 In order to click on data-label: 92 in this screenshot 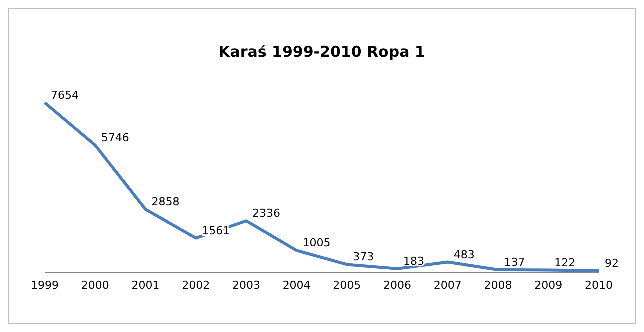, I will do `click(612, 263)`.